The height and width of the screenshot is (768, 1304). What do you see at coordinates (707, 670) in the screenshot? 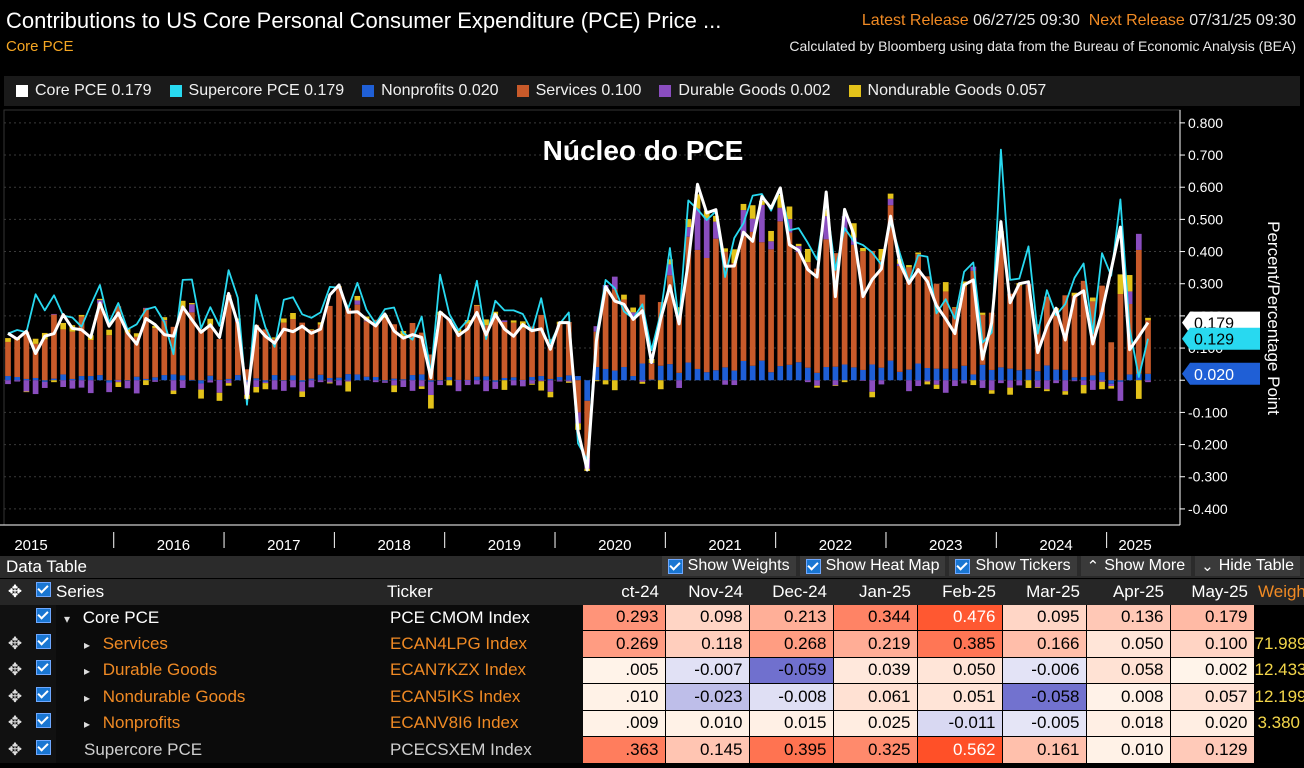
I see `value-cell: -0.007` at bounding box center [707, 670].